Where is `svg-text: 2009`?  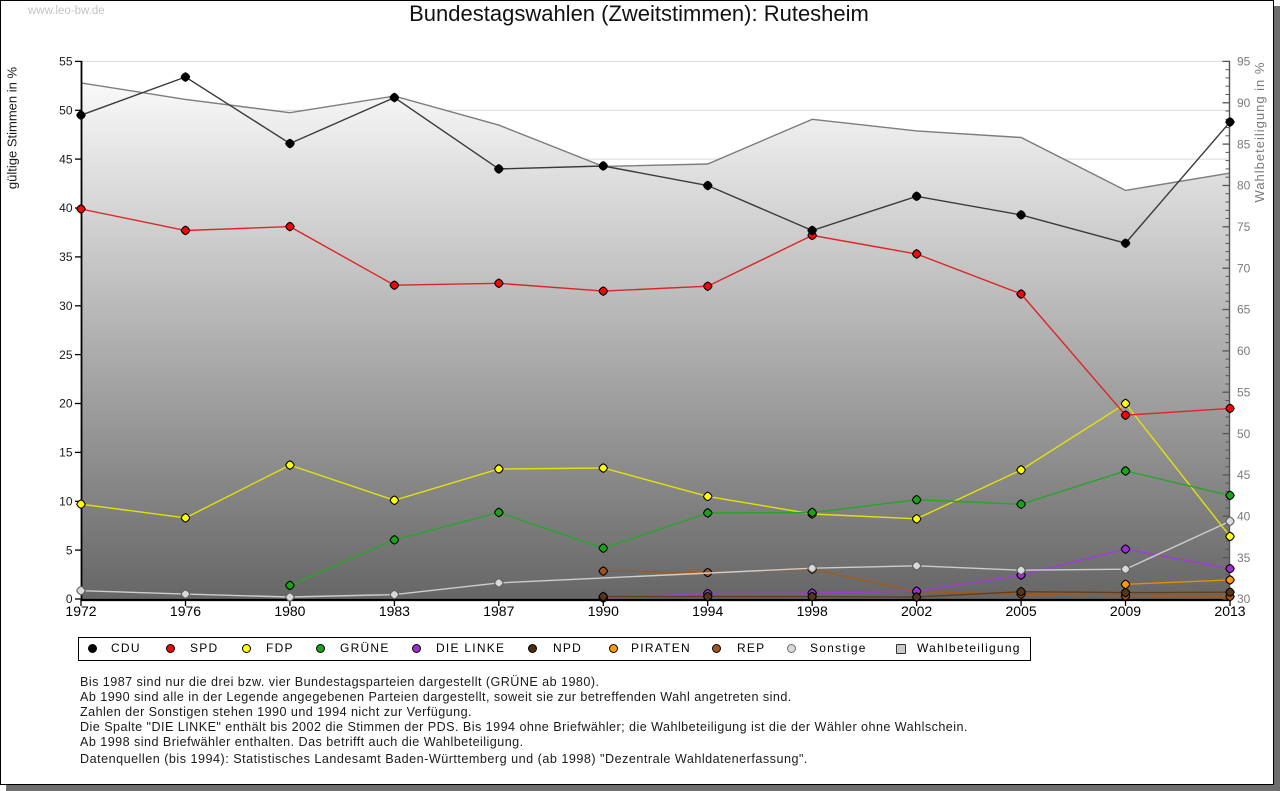 svg-text: 2009 is located at coordinates (1125, 611).